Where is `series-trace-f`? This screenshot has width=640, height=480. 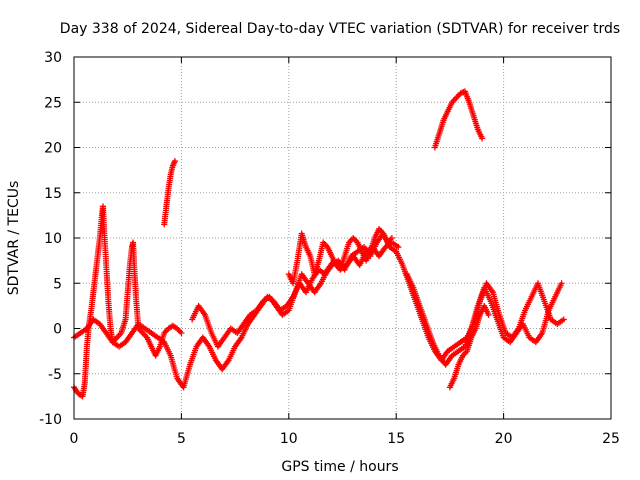
series-trace-f is located at coordinates (484, 319).